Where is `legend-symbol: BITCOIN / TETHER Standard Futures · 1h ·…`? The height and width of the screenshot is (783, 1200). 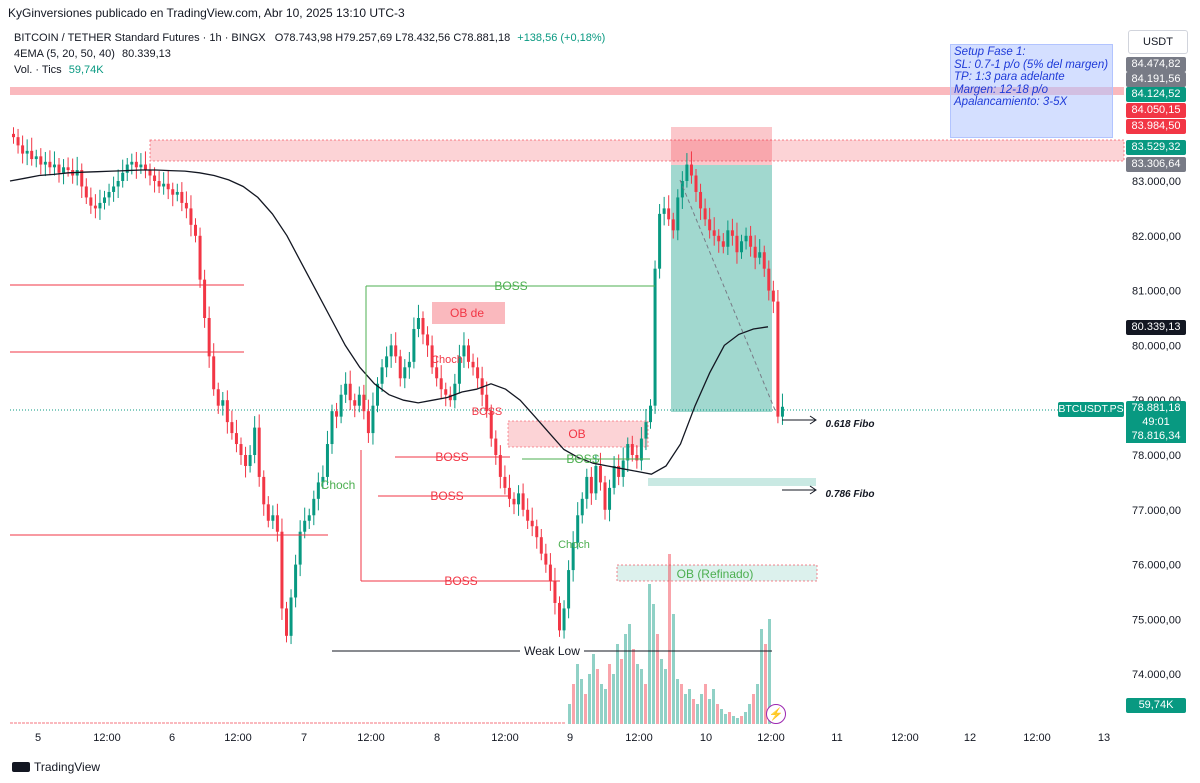
legend-symbol: BITCOIN / TETHER Standard Futures · 1h ·… is located at coordinates (140, 38).